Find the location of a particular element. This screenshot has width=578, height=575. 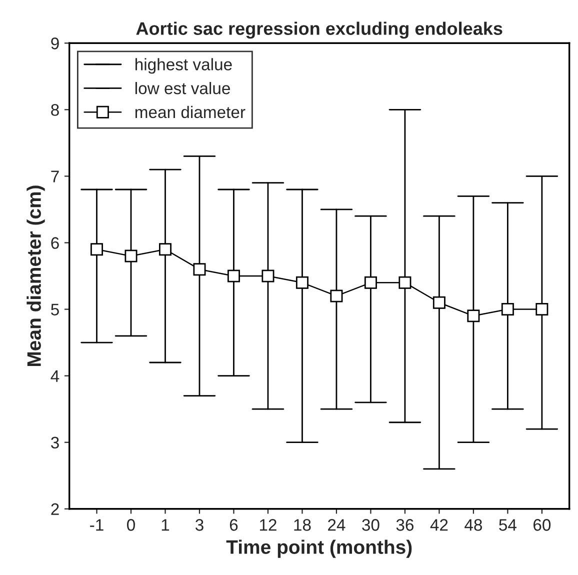

x-tick-label: 30 is located at coordinates (371, 525).